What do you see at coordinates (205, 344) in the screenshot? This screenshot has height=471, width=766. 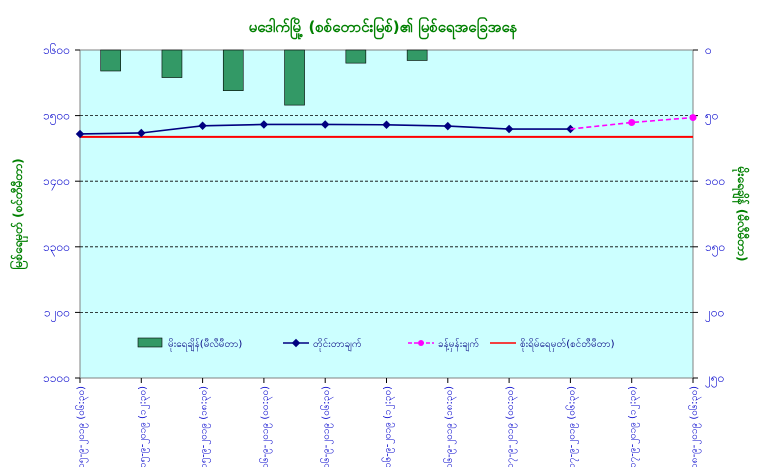 I see `legend-label: မိုးရေချိန်(မီလီမီတာ)` at bounding box center [205, 344].